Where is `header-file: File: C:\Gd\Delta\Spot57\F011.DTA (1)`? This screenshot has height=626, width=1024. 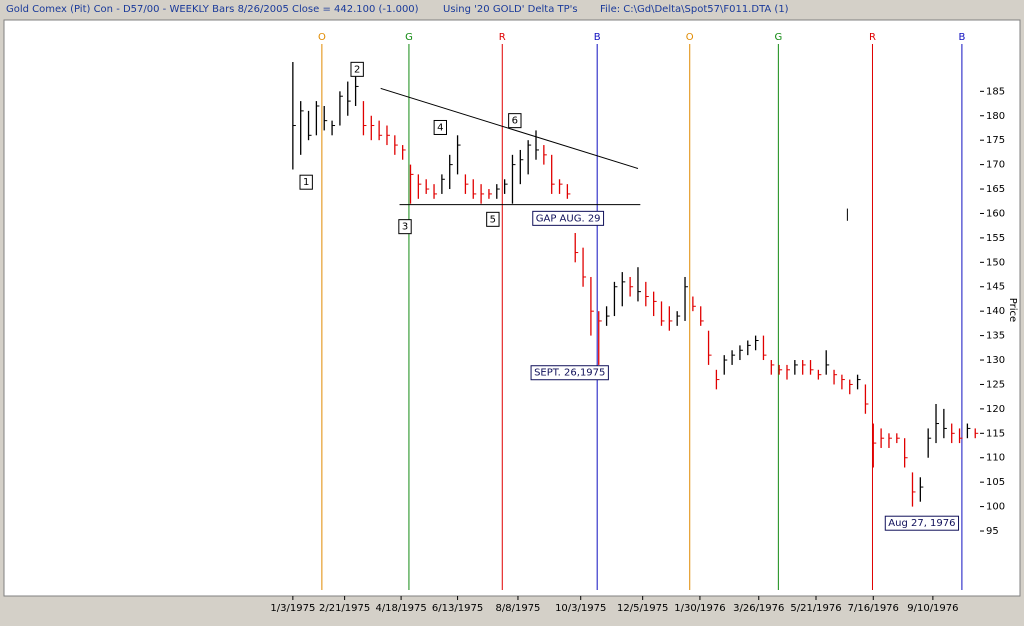 header-file: File: C:\Gd\Delta\Spot57\F011.DTA (1) is located at coordinates (694, 9).